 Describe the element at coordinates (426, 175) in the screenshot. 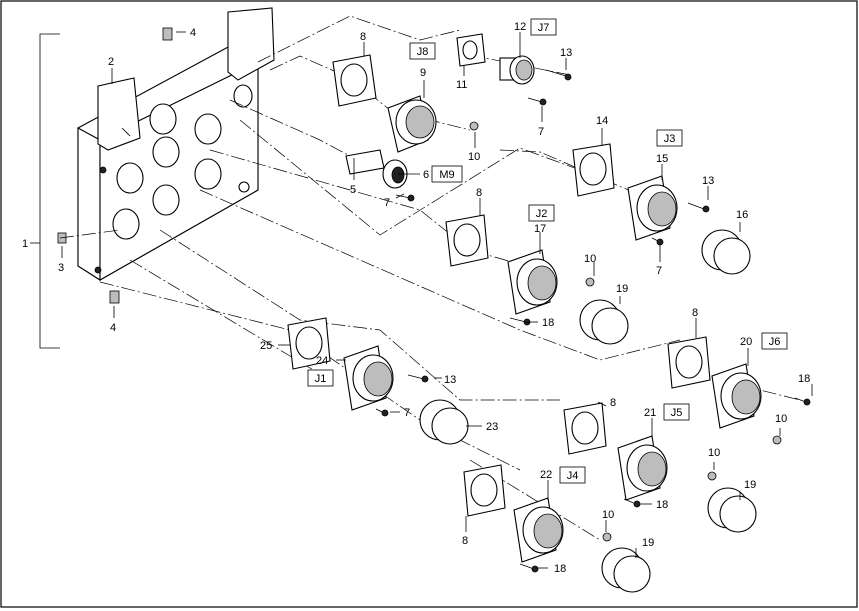

I see `callout-6: 6` at that location.